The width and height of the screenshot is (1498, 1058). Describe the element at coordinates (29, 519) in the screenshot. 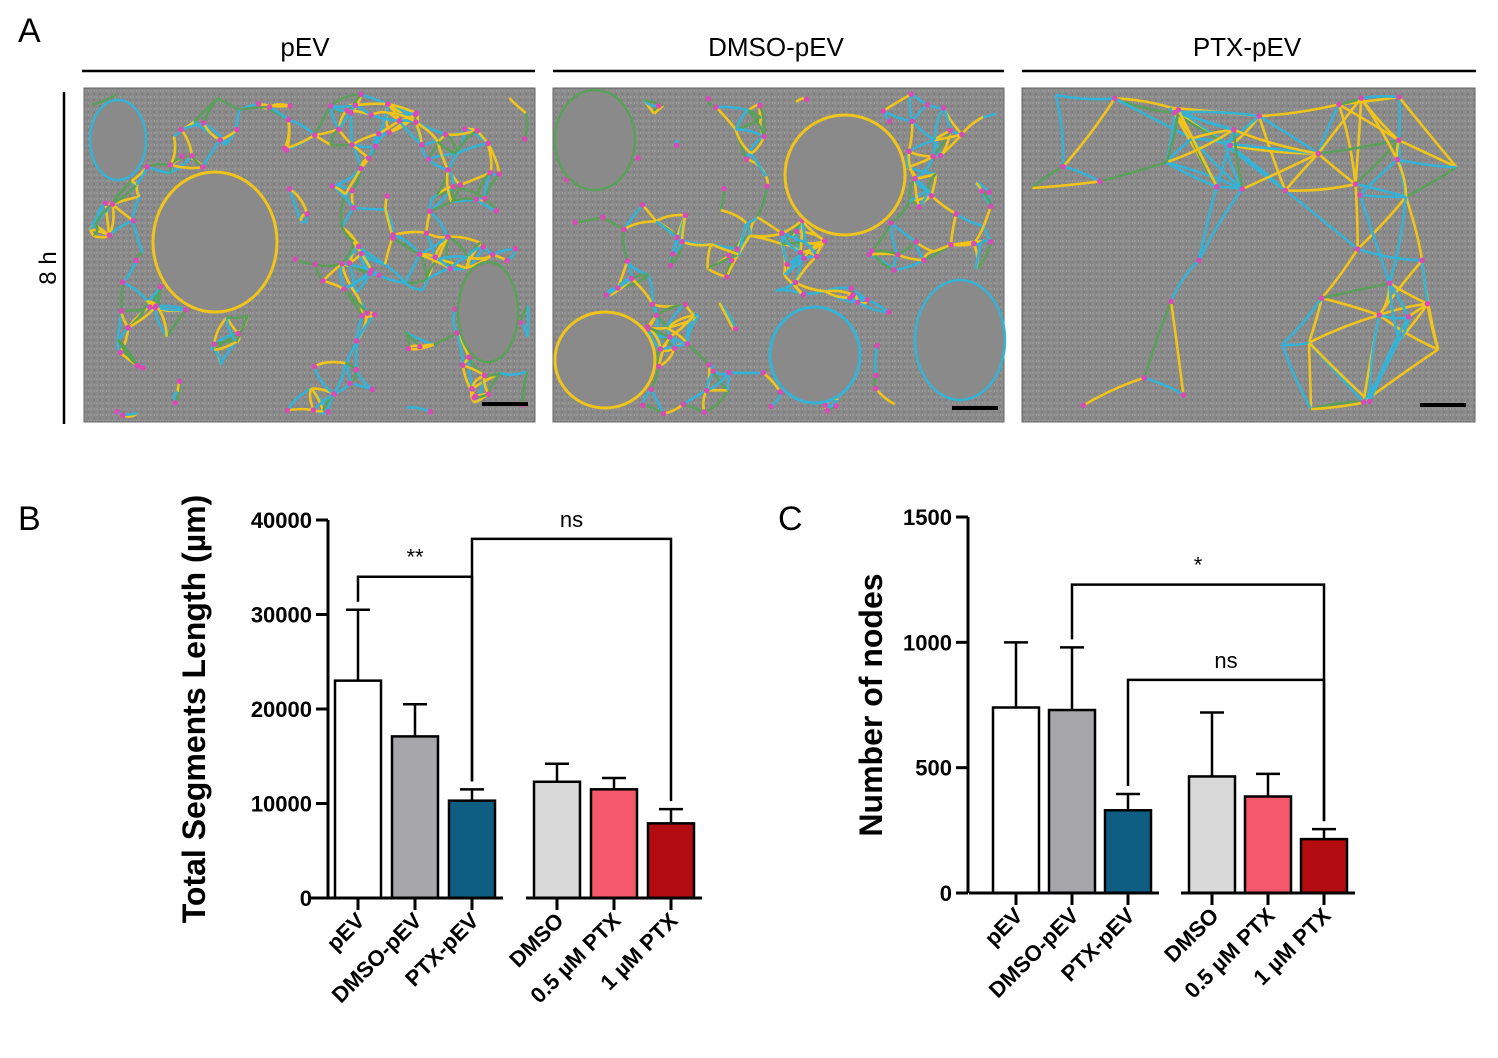

I see `panel-b-letter: B` at that location.